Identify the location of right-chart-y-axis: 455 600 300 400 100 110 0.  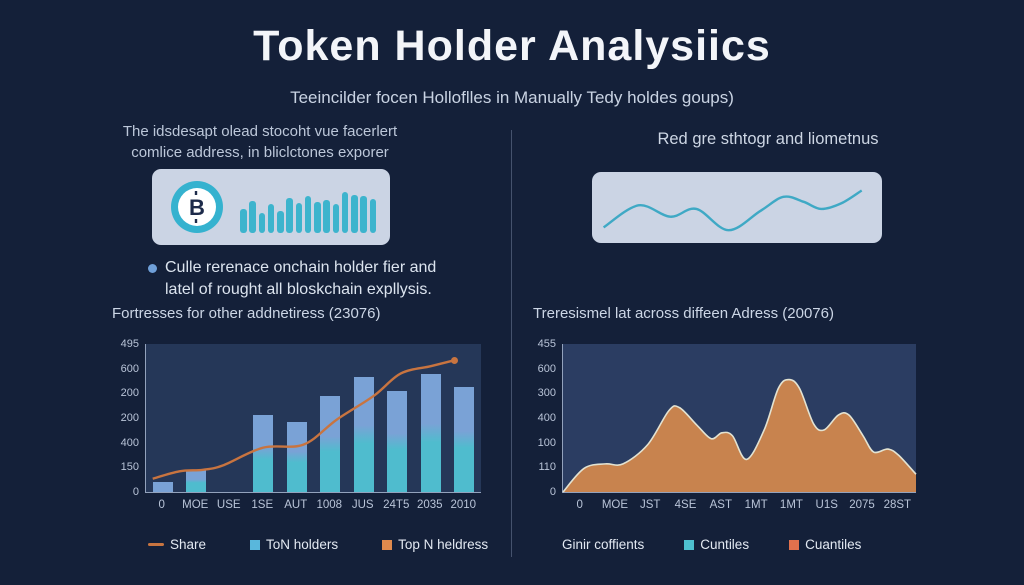
(538, 418).